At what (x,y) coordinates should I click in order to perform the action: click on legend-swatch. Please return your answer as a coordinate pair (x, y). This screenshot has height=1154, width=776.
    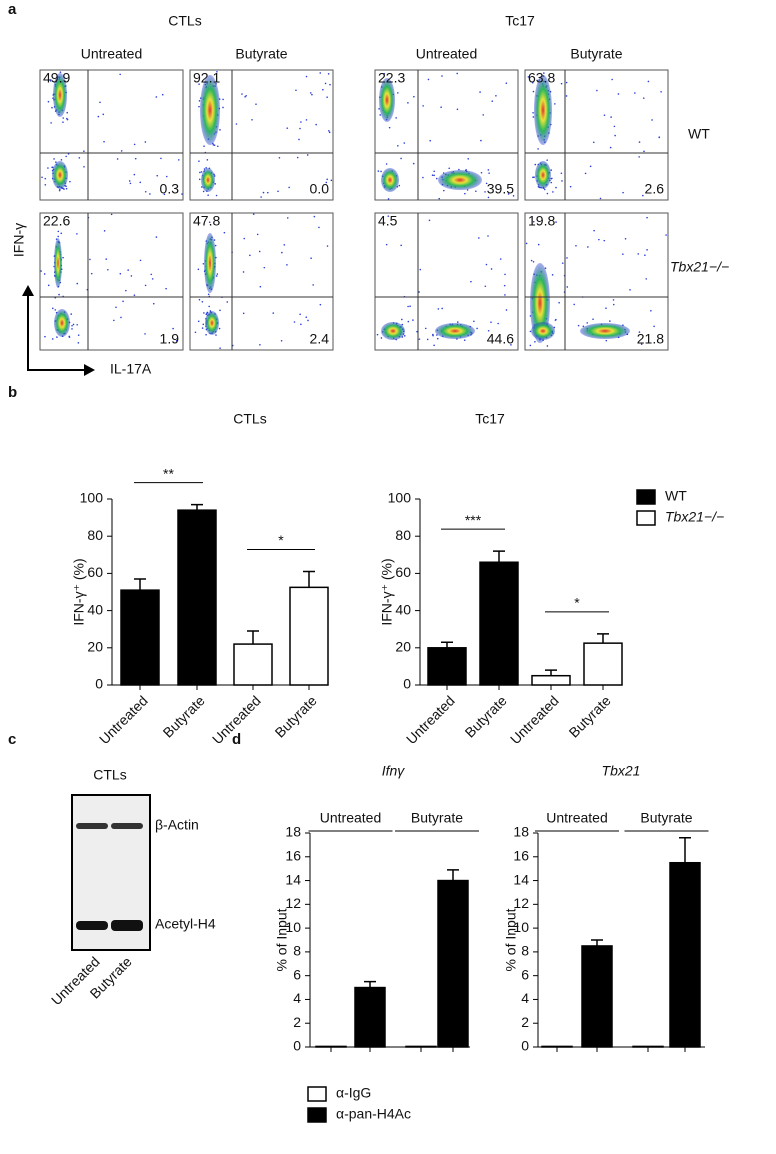
    Looking at the image, I should click on (646, 497).